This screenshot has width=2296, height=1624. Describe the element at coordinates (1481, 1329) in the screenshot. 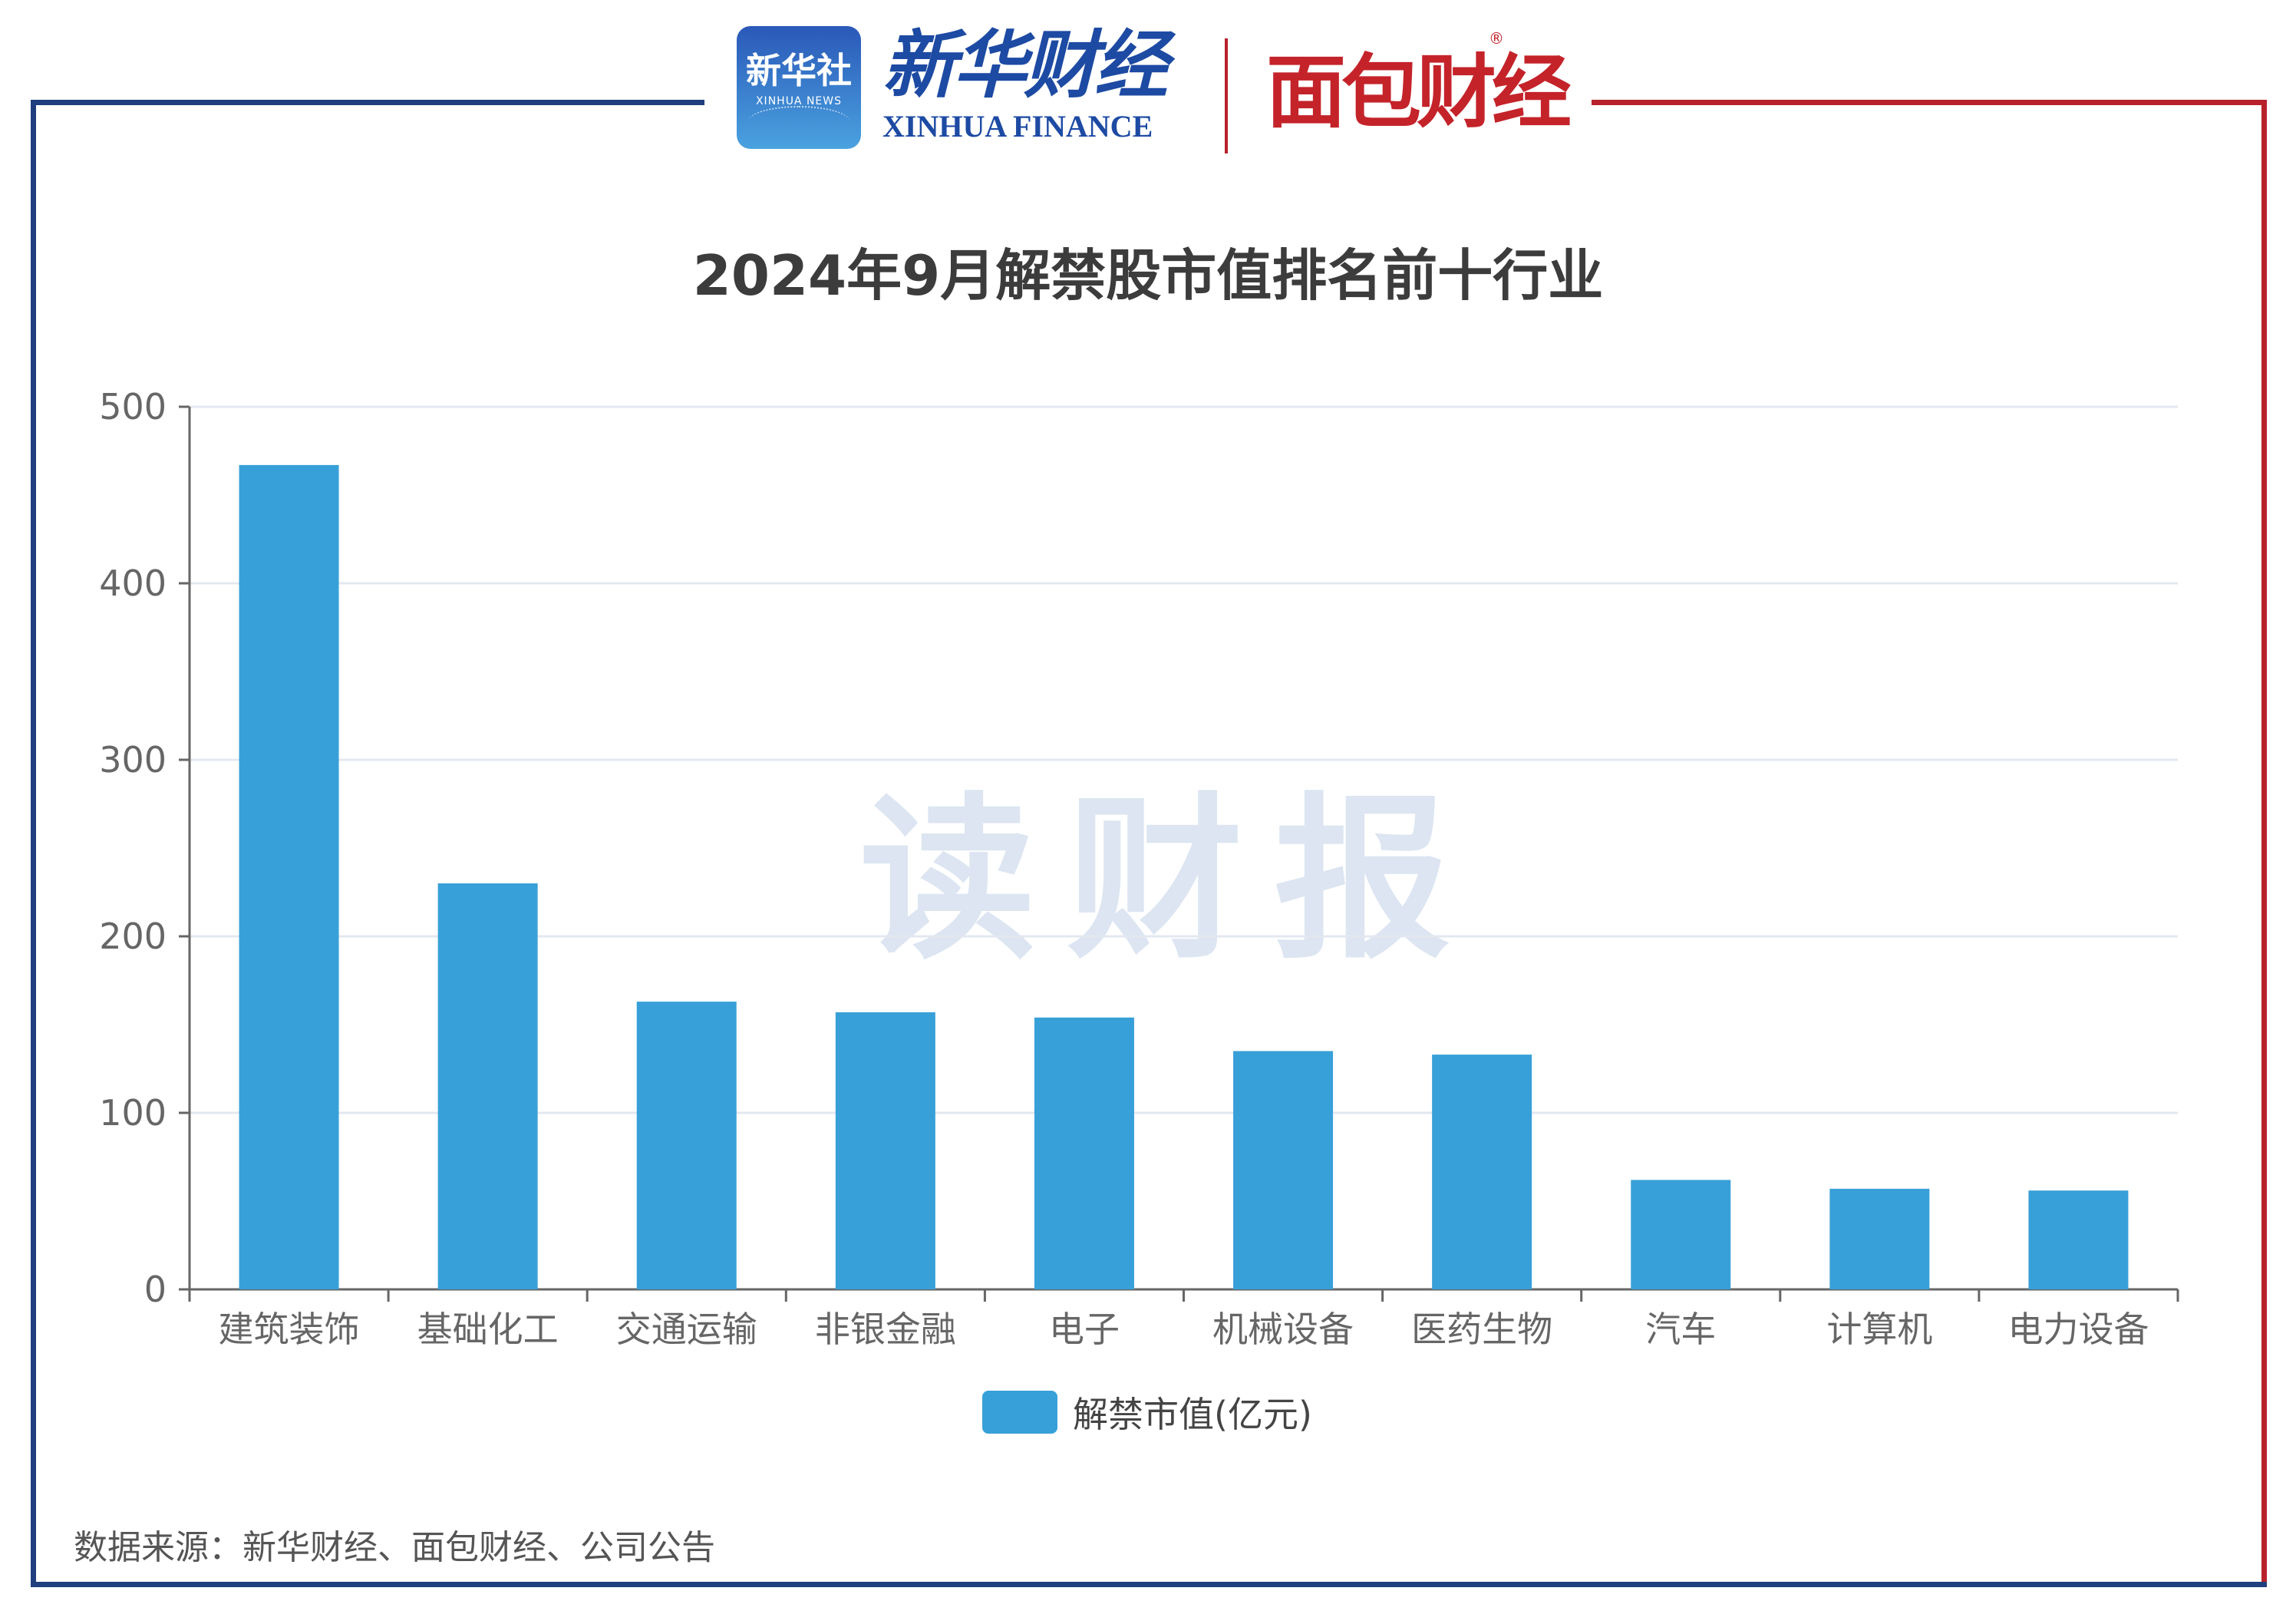

I see `x-tick-label: 医药生物` at that location.